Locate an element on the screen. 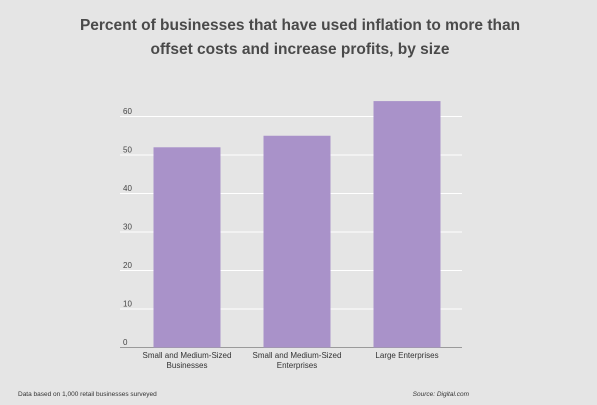 This screenshot has width=597, height=405. x-category-label-line: Large Enterprises is located at coordinates (406, 355).